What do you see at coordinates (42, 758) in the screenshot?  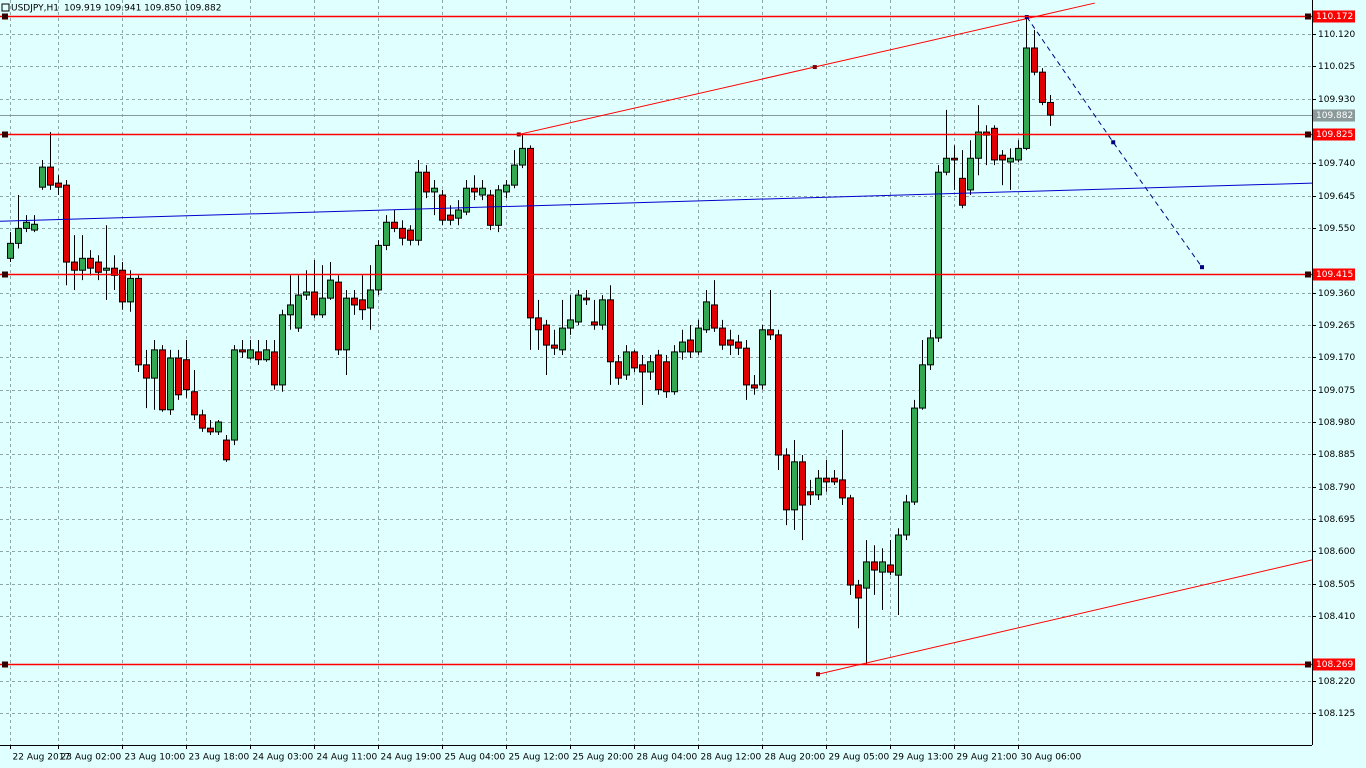 I see `x-tick-label: 22 Aug 2017` at bounding box center [42, 758].